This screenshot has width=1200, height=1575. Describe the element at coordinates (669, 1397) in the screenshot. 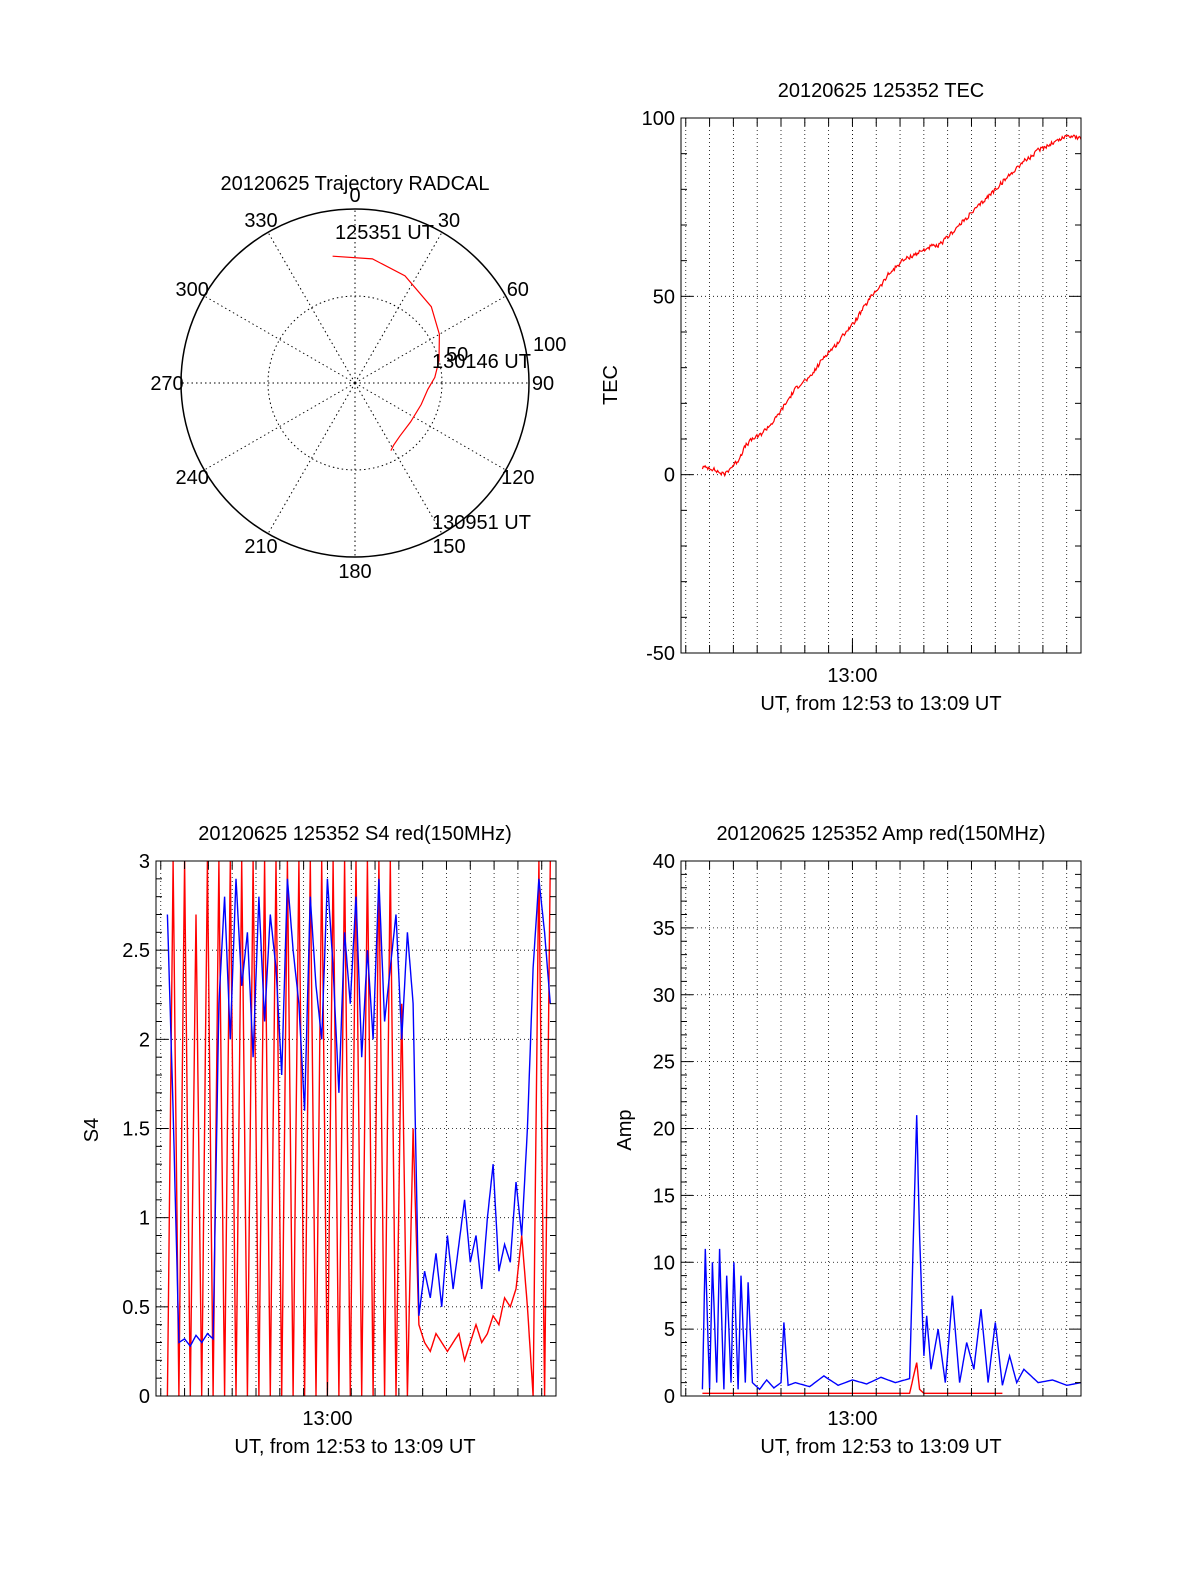

I see `amp-ytick-label: 0` at that location.